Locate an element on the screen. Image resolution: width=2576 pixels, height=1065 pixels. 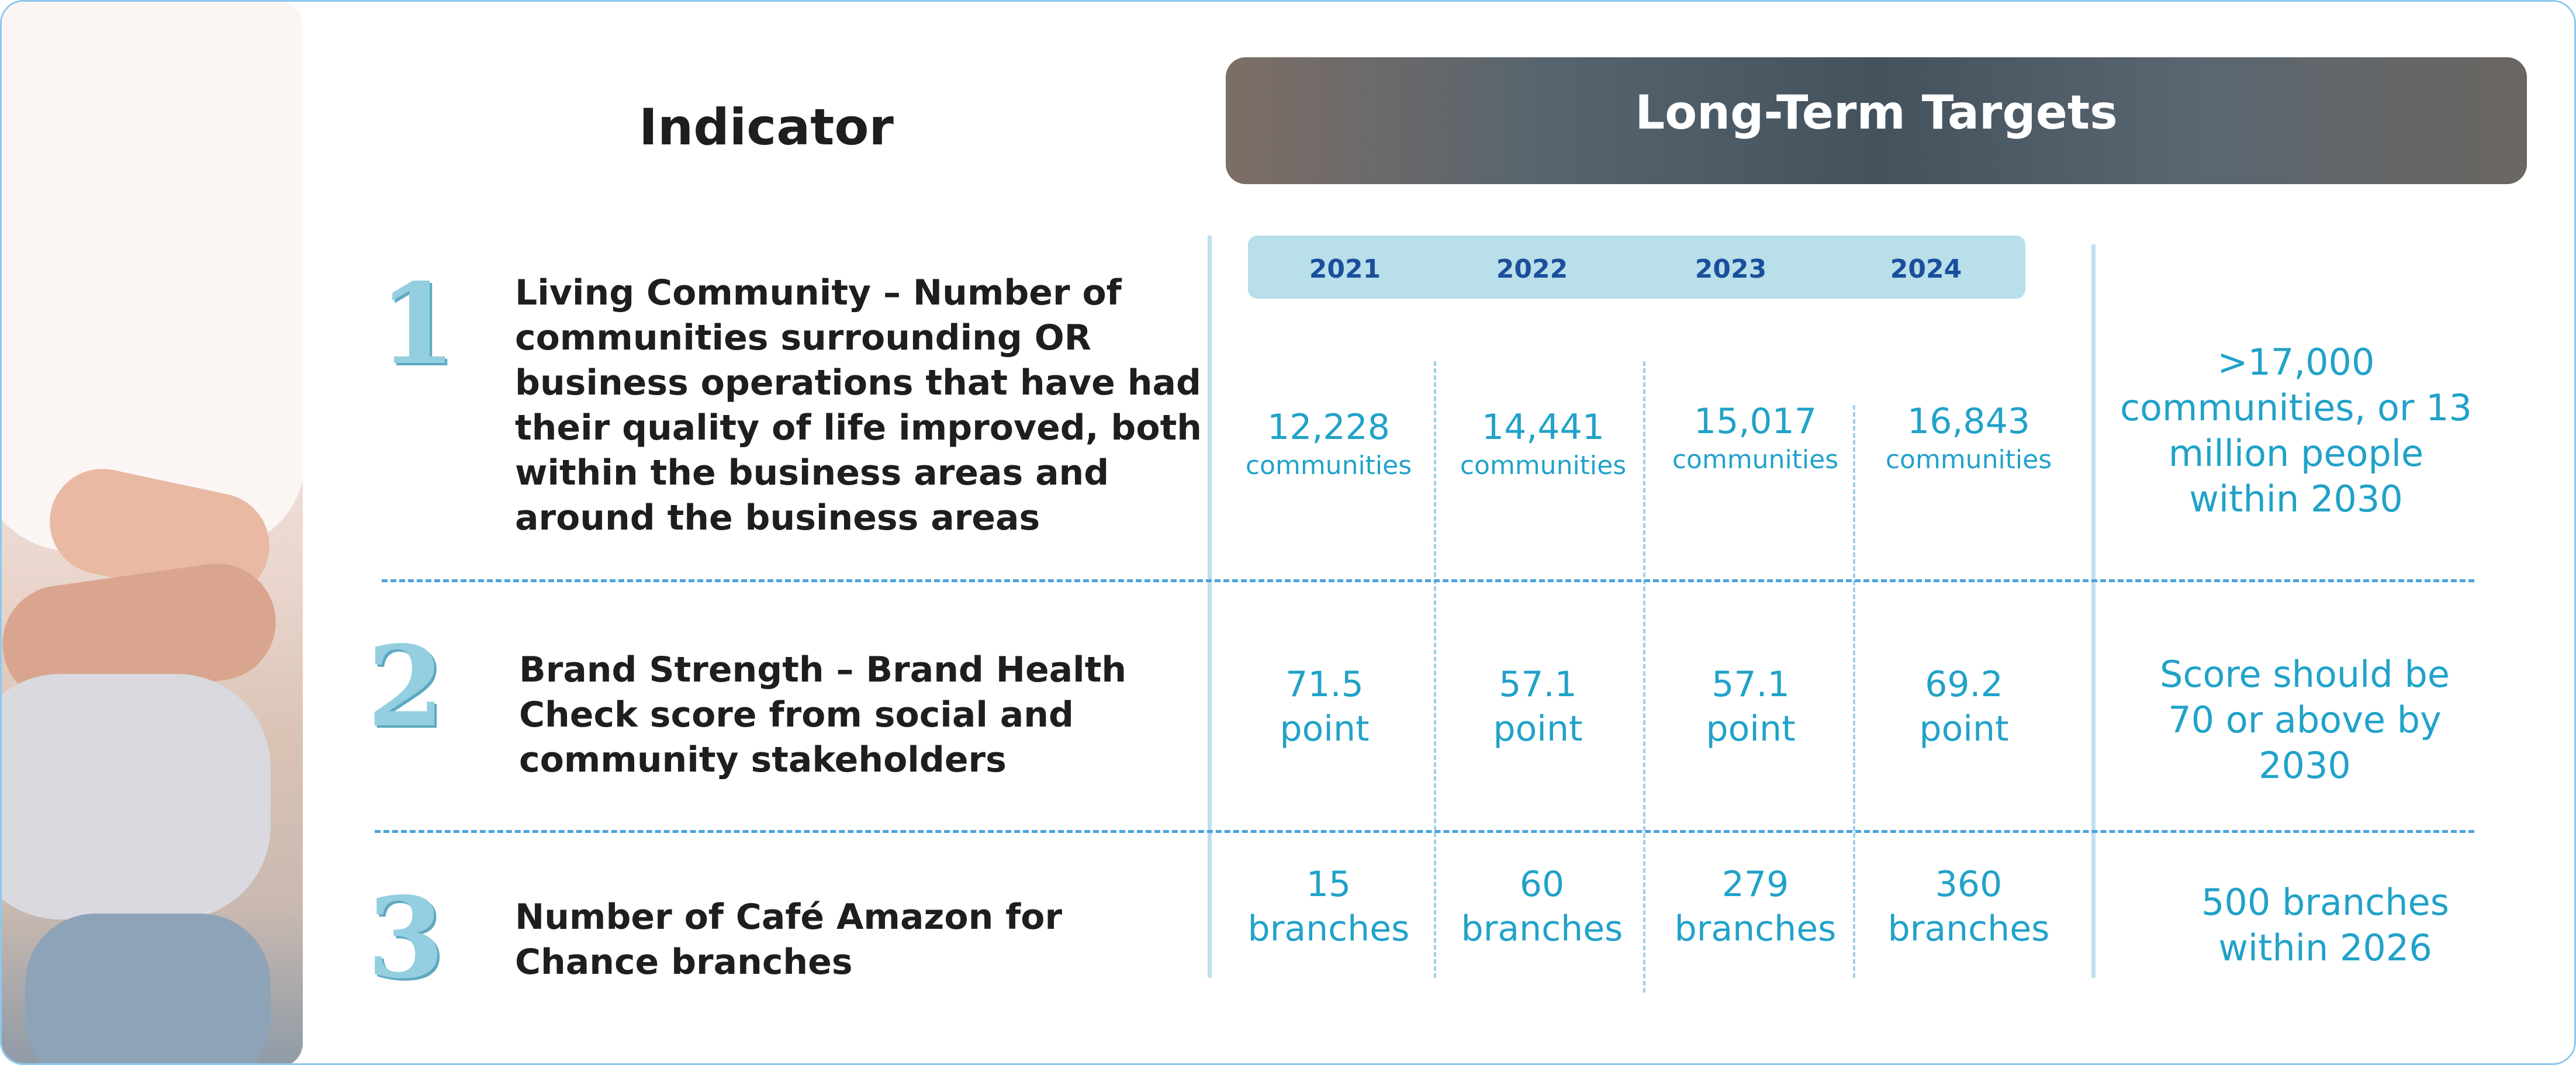
stacked-hands-photo is located at coordinates (152, 532).